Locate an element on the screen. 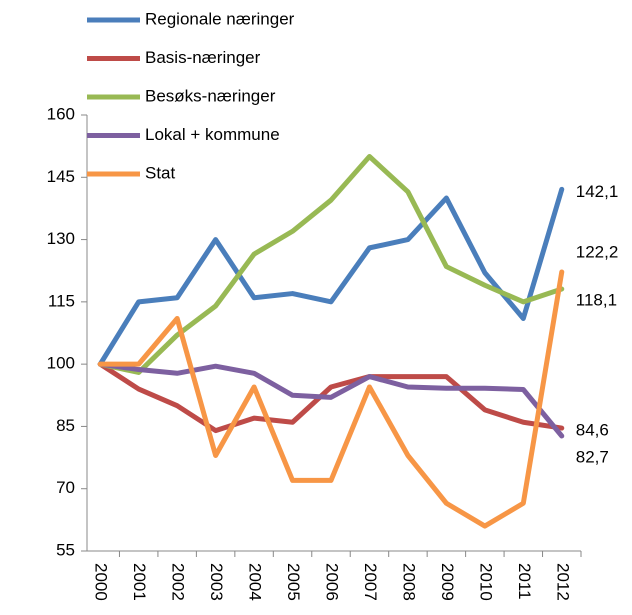  x-tick-label: 2010 is located at coordinates (485, 582).